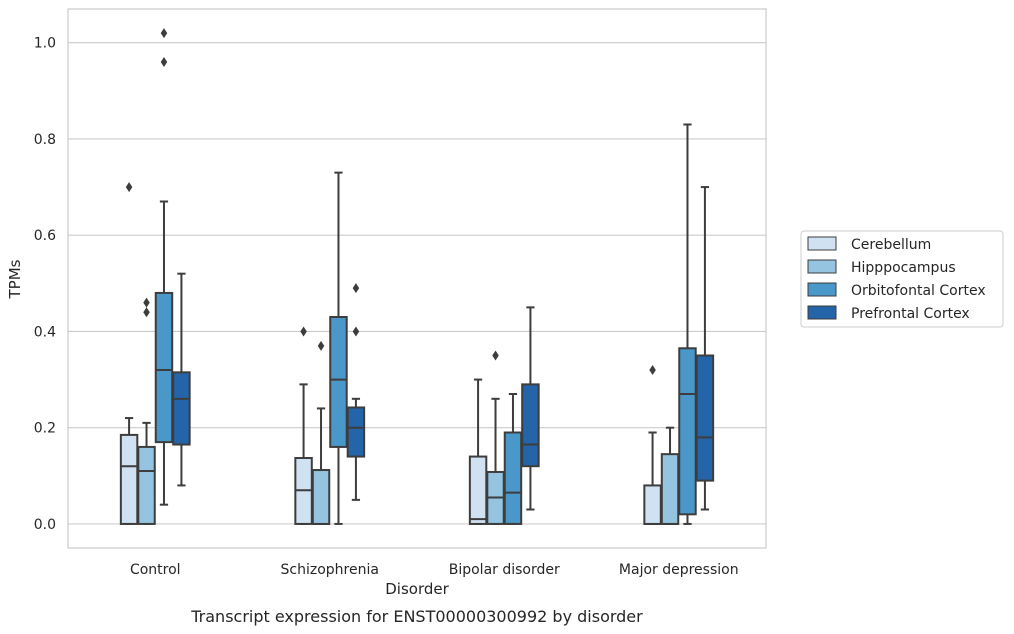  I want to click on y-tick-labels: 0.0 0.2 0.4 0.6 0.8 1.0, so click(45, 284).